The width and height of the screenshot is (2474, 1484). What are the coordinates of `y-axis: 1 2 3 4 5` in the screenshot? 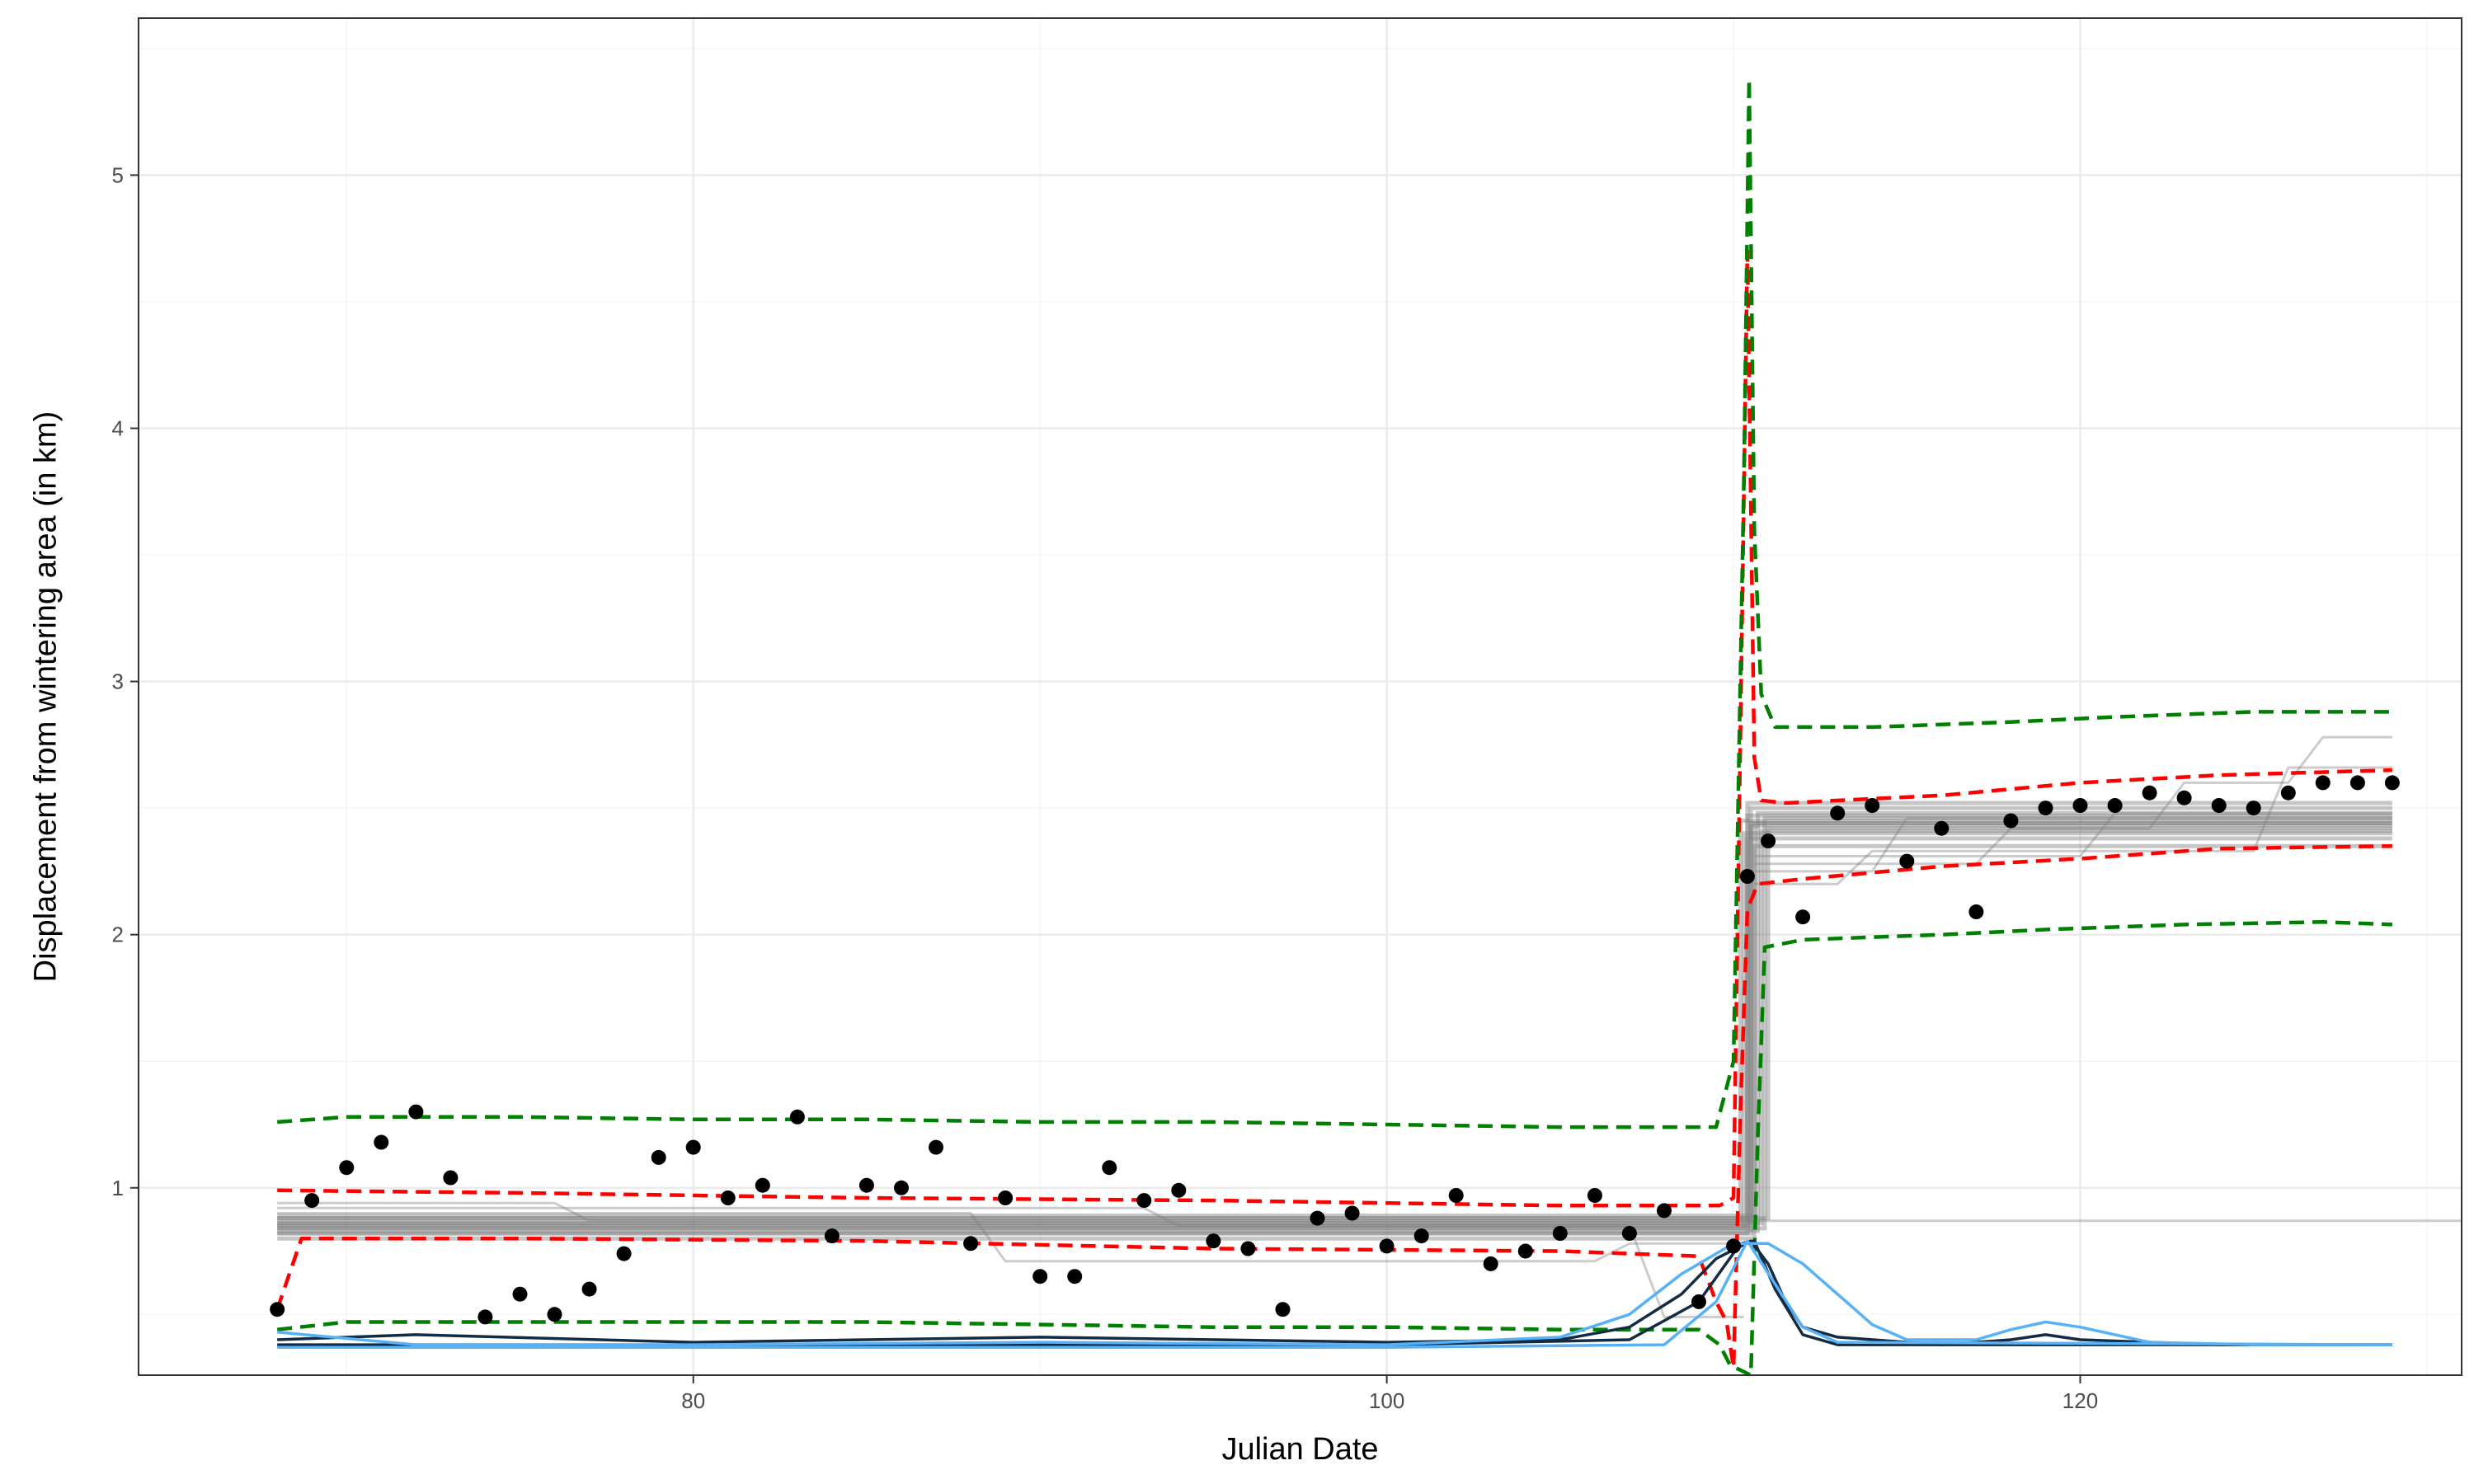 It's located at (125, 681).